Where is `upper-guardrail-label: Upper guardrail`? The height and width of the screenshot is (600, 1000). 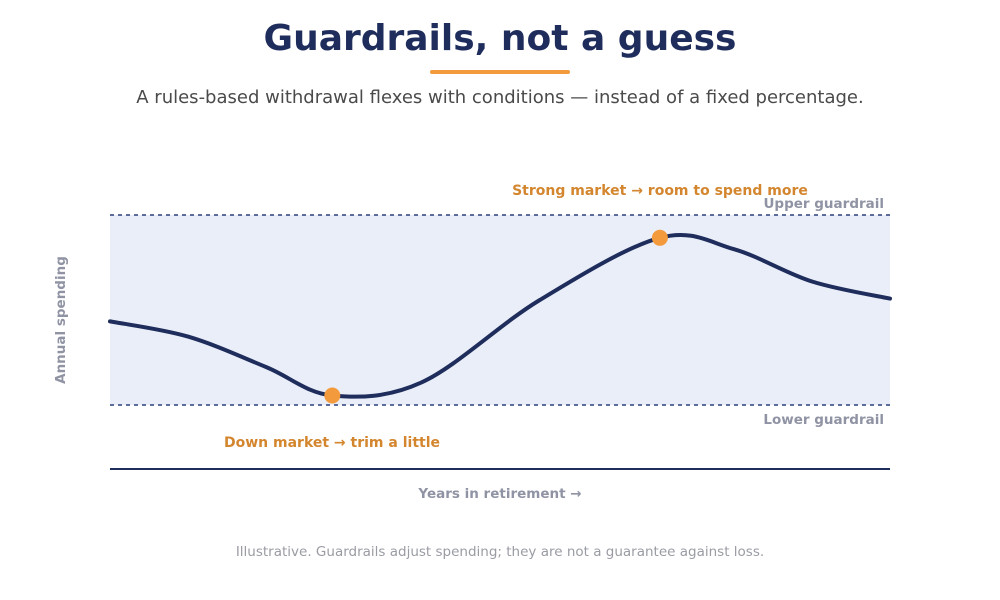
upper-guardrail-label: Upper guardrail is located at coordinates (823, 204).